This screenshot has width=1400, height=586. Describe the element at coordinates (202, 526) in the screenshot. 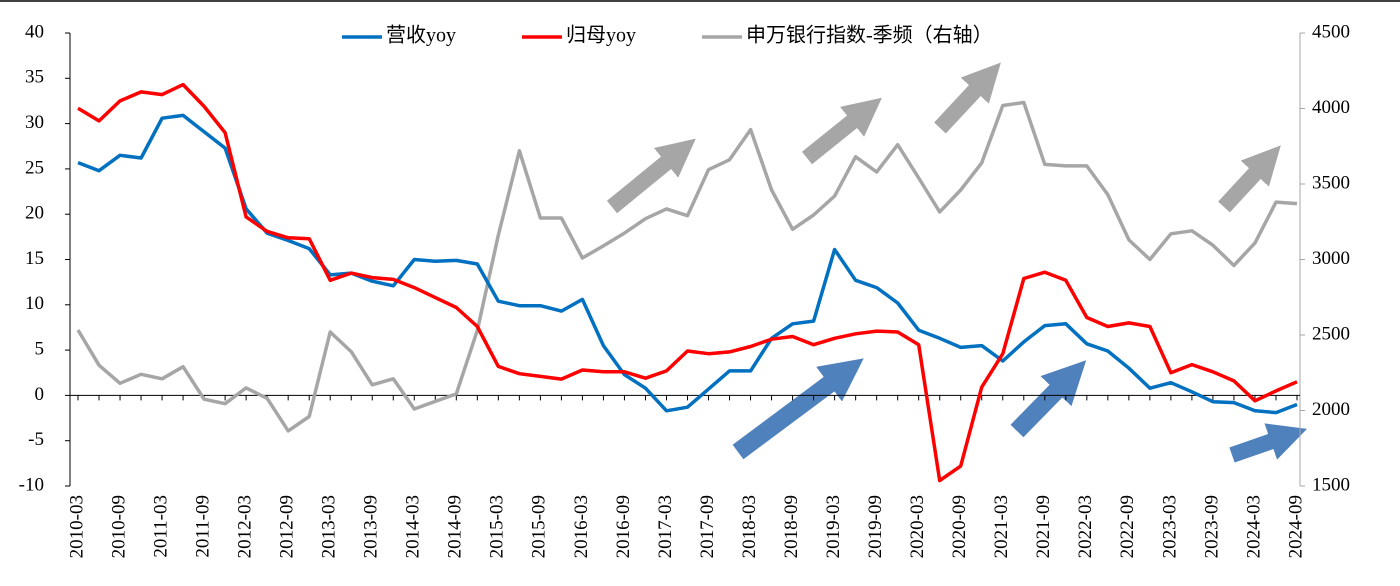

I see `x-tick-label: 2011-09` at that location.